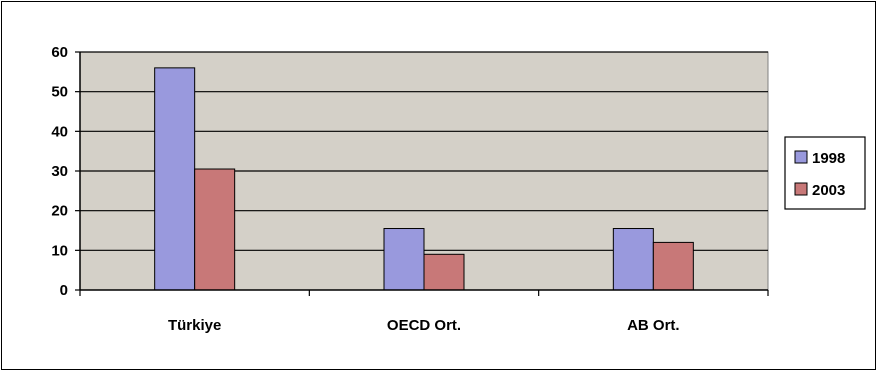 The height and width of the screenshot is (373, 879). What do you see at coordinates (653, 325) in the screenshot?
I see `x-category-label: AB Ort.` at bounding box center [653, 325].